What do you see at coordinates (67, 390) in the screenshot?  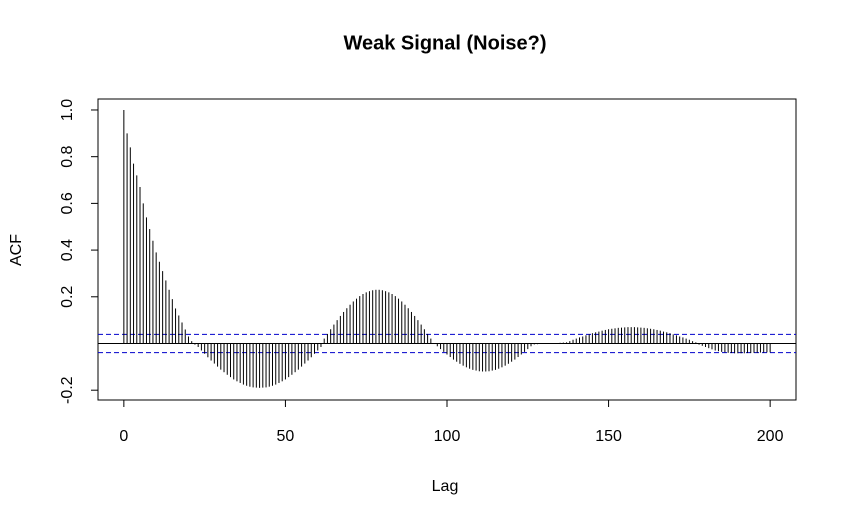 I see `y-tick-label: -0.2` at bounding box center [67, 390].